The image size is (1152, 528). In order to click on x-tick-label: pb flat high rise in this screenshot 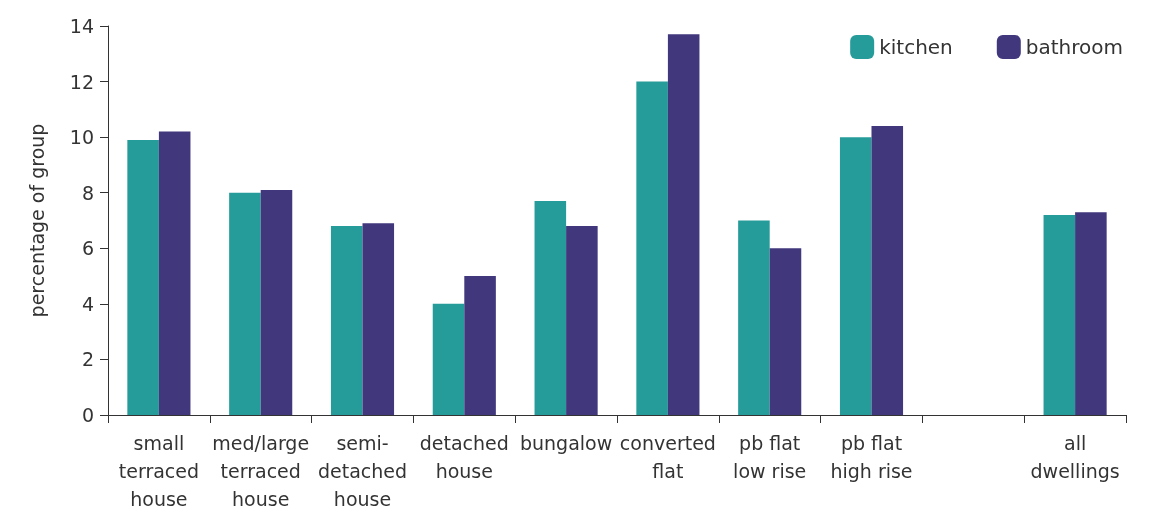, I will do `click(871, 457)`.